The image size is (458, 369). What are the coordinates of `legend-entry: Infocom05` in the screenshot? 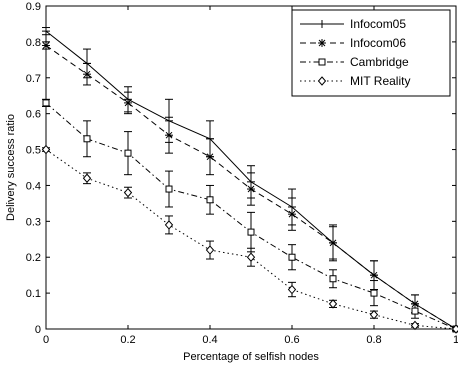 It's located at (353, 24).